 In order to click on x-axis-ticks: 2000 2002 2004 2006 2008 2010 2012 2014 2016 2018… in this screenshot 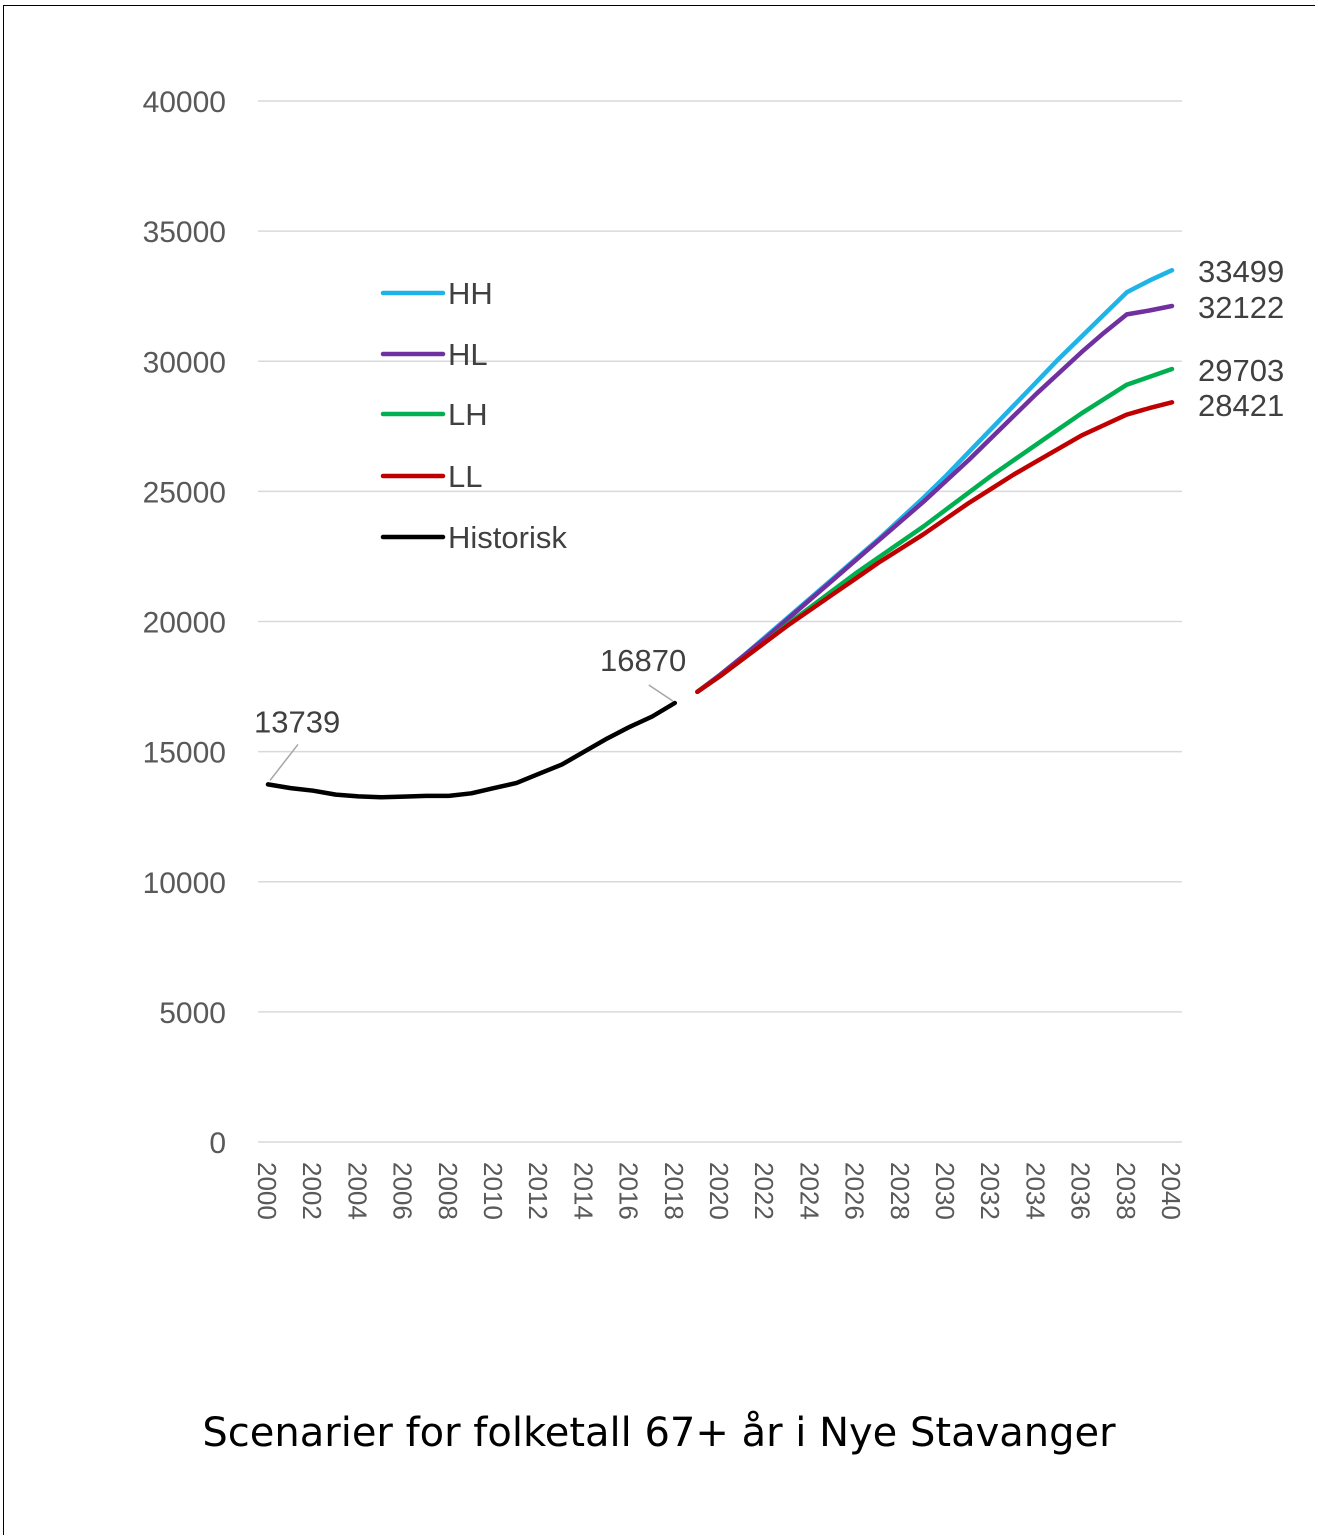, I will do `click(719, 1191)`.